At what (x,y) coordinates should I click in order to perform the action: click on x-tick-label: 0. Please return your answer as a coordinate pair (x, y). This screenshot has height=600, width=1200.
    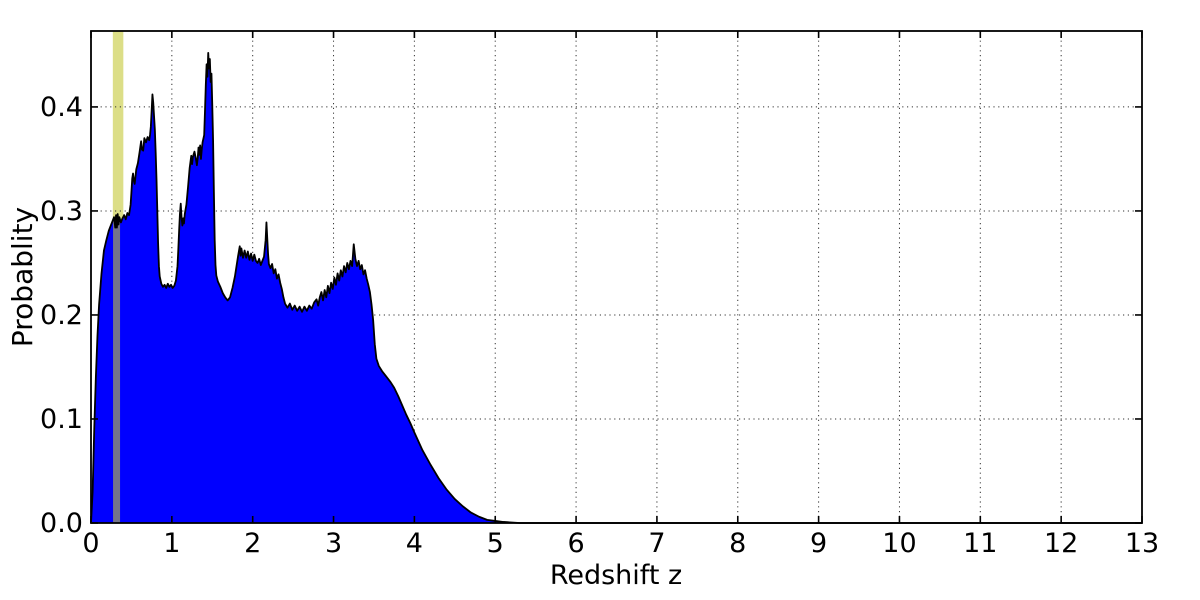
    Looking at the image, I should click on (90, 543).